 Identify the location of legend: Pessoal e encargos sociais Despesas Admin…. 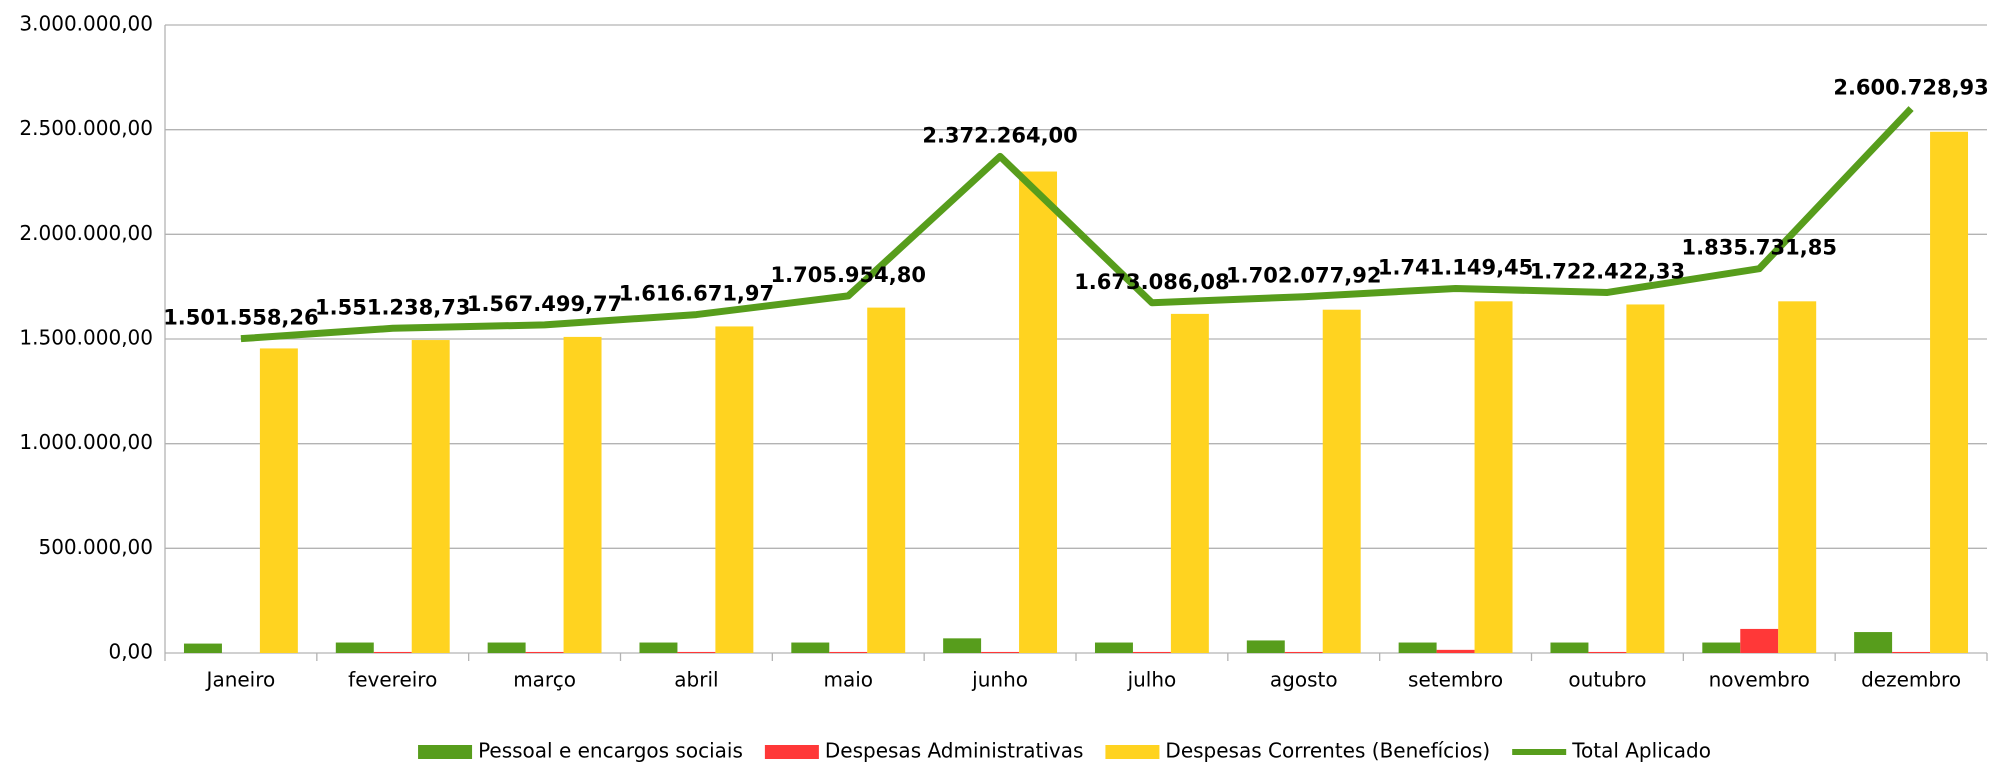
(1064, 751).